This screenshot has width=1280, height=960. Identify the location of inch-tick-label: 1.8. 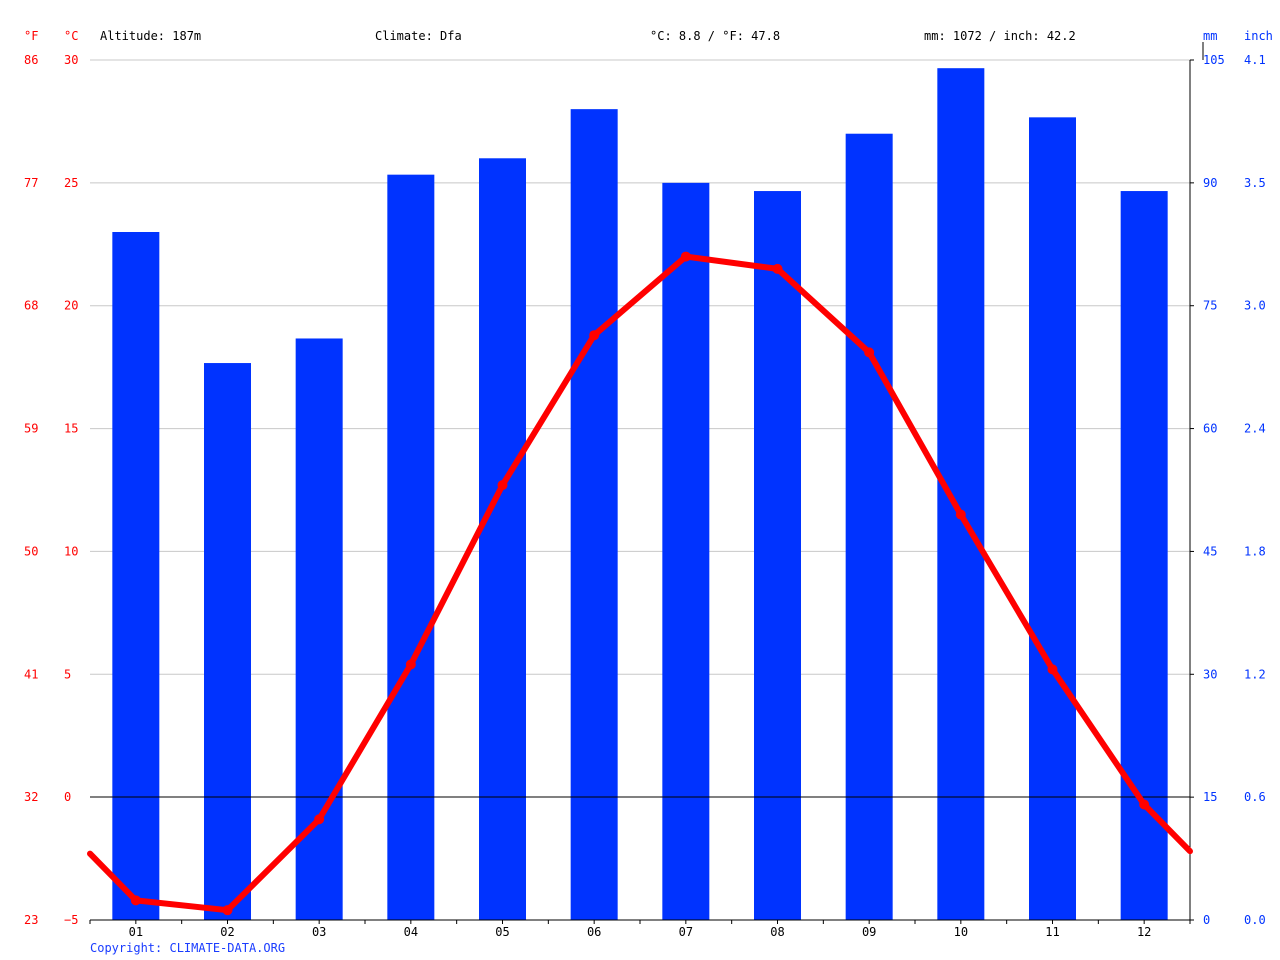
(1255, 551).